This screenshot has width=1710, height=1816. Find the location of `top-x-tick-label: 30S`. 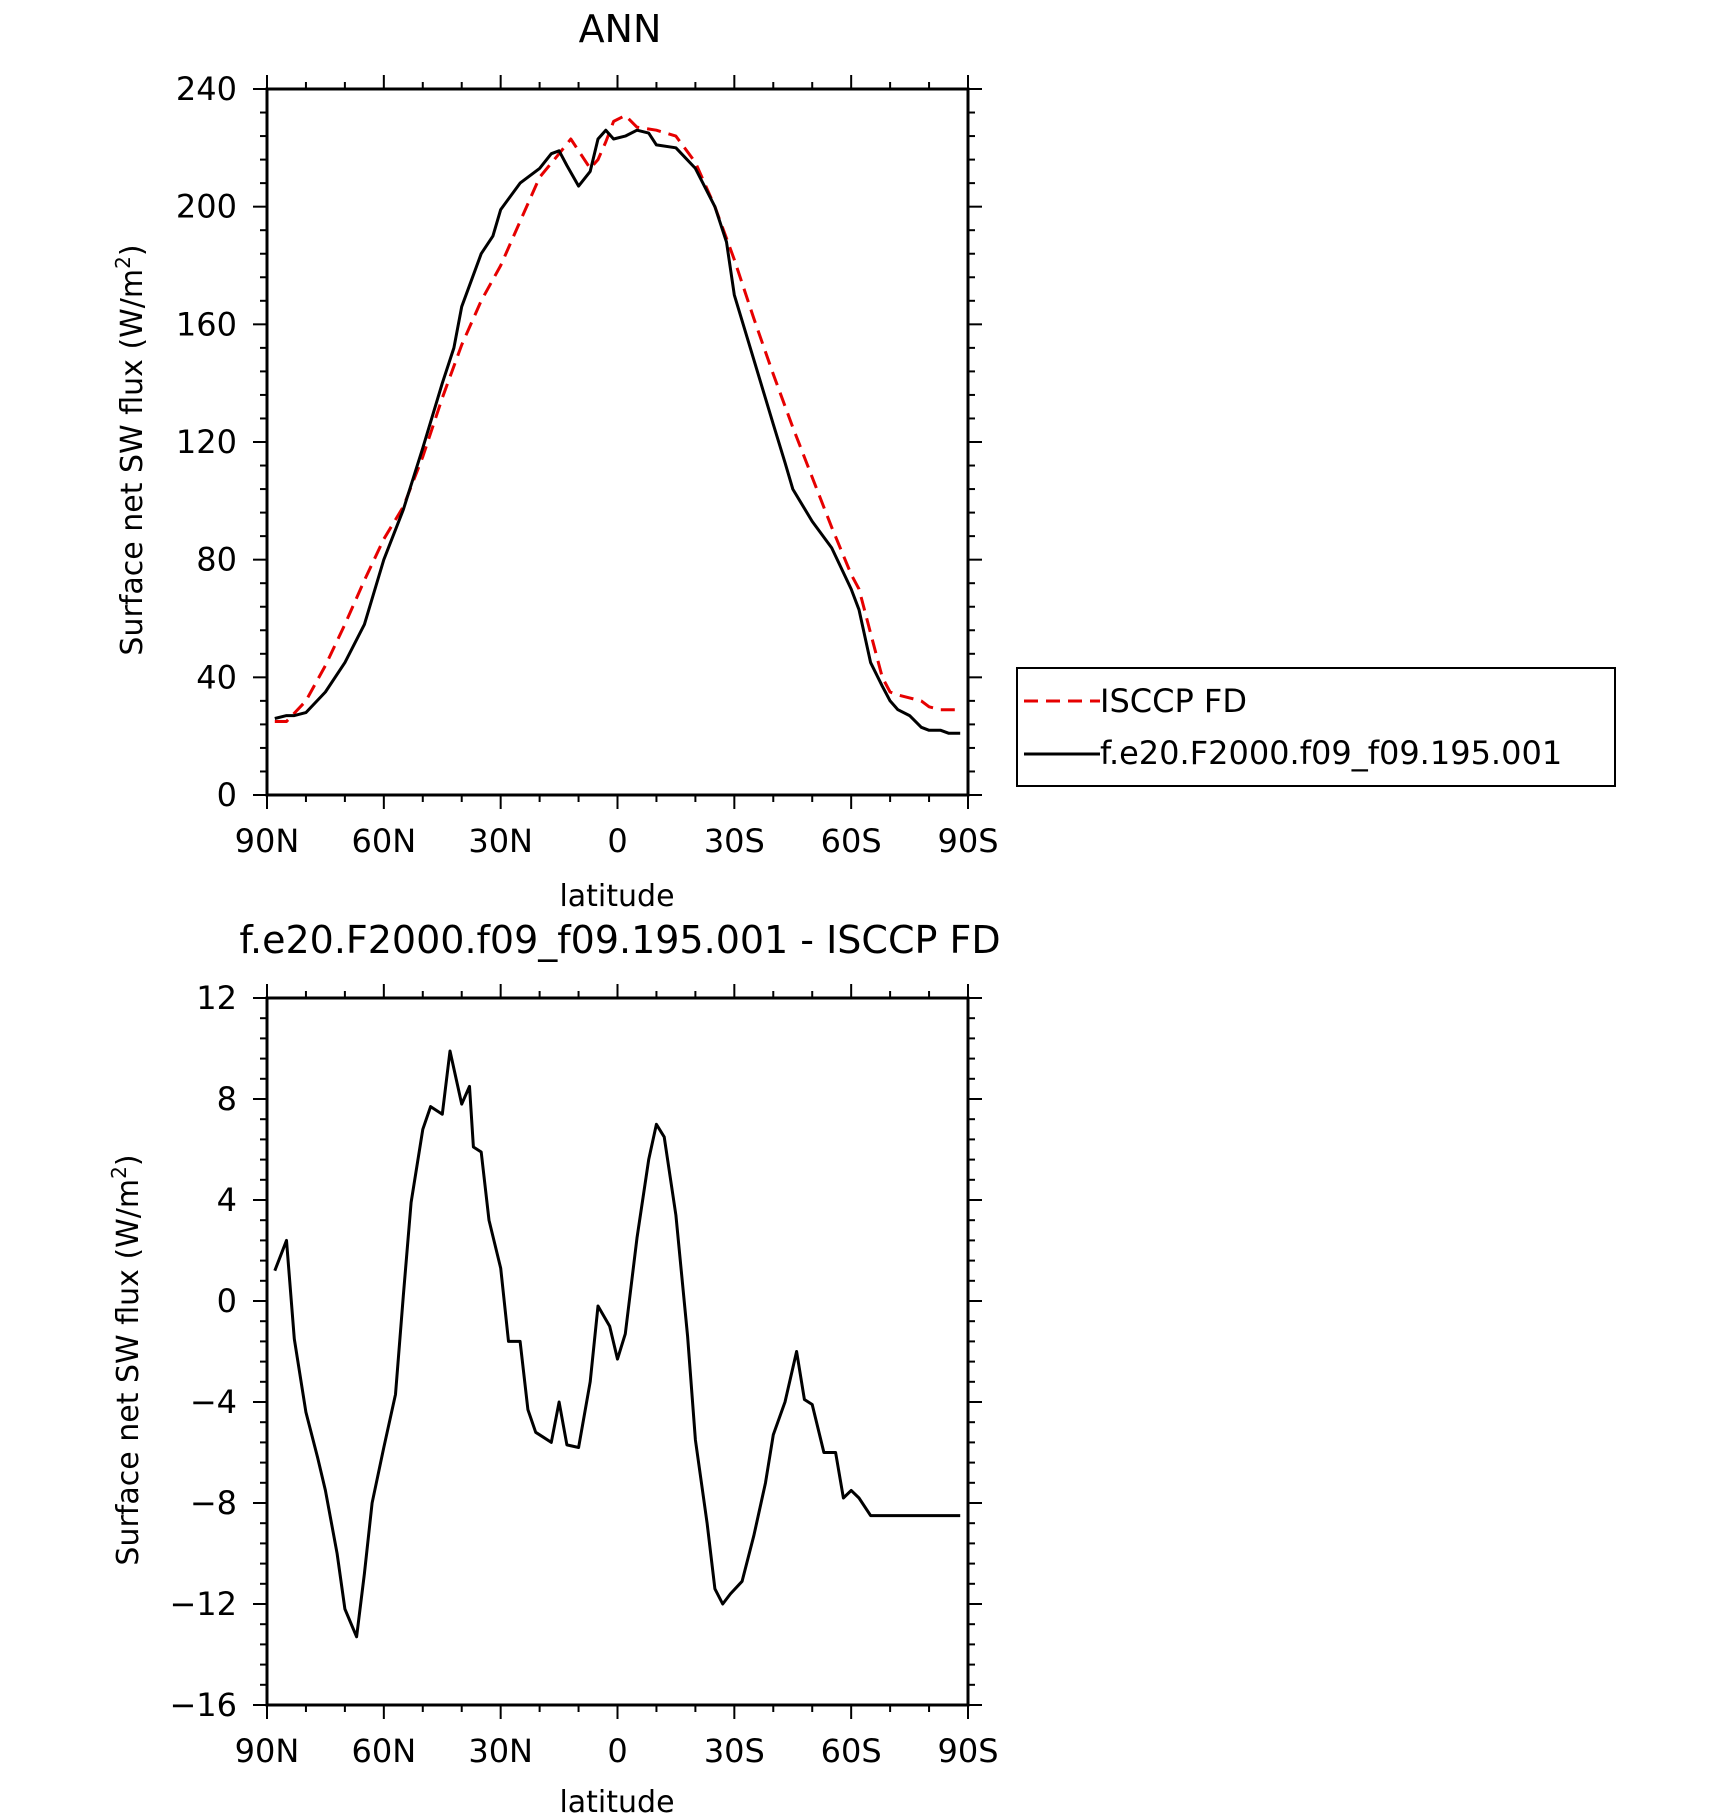

top-x-tick-label: 30S is located at coordinates (734, 841).